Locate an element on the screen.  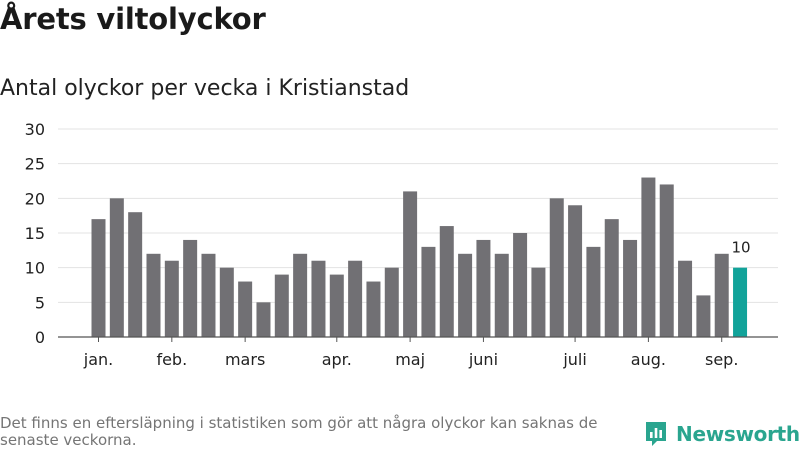
y-tick-label: 15 is located at coordinates (35, 233).